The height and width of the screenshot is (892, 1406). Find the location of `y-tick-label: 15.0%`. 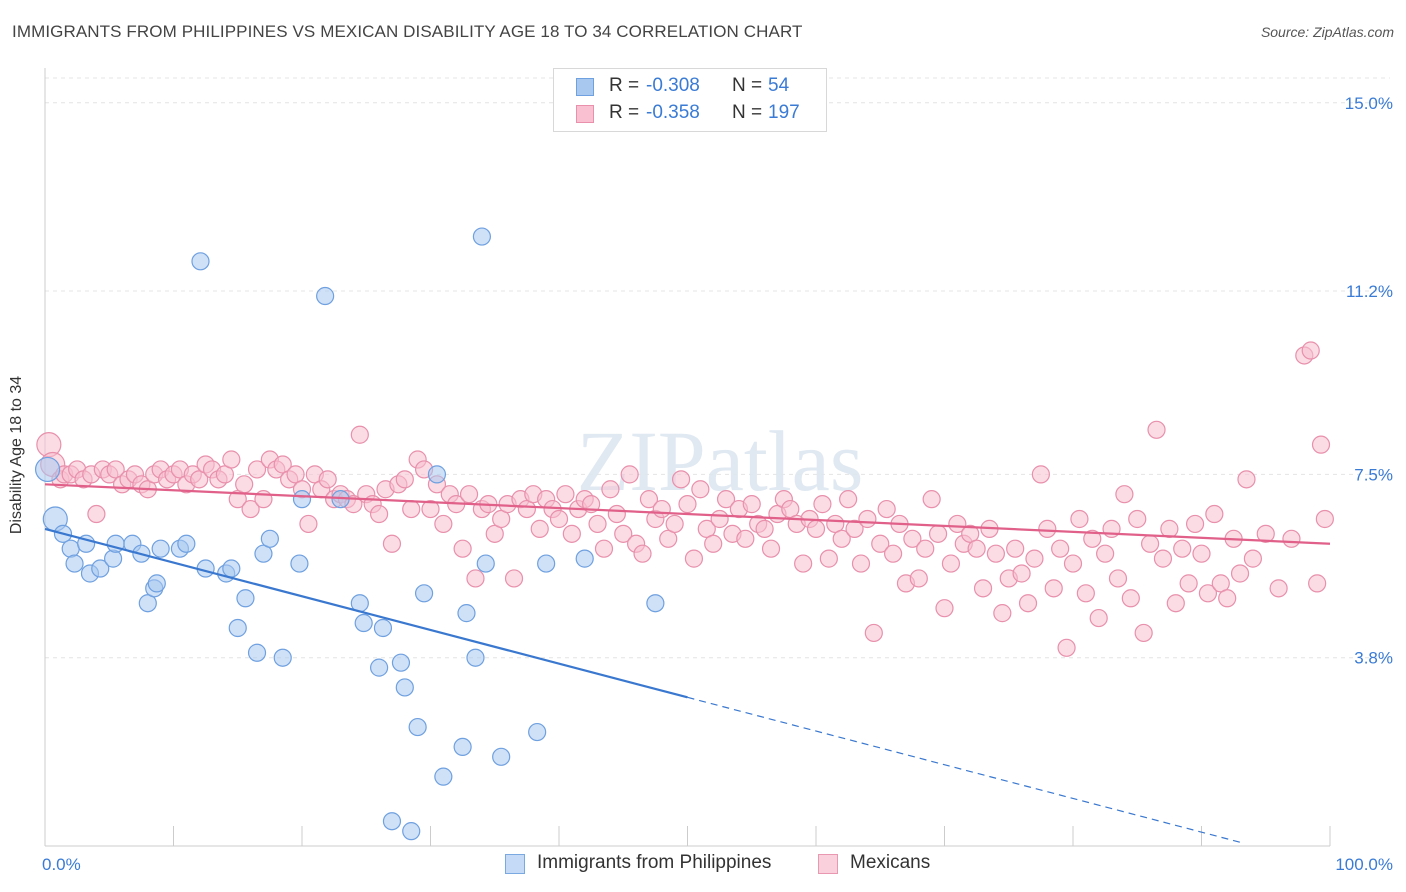

y-tick-label: 15.0% is located at coordinates (1369, 103).